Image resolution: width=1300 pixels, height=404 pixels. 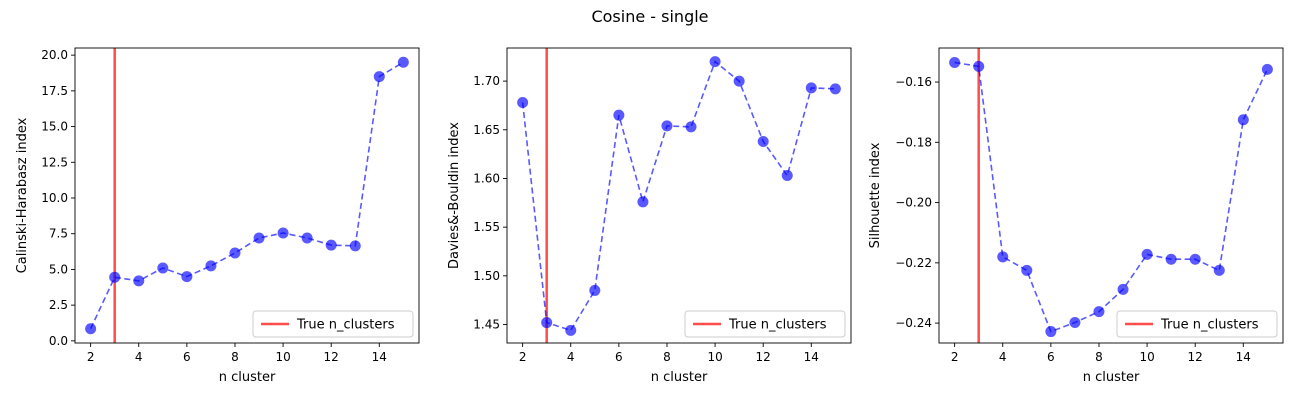 What do you see at coordinates (58, 269) in the screenshot?
I see `y-tick-label: 5.0` at bounding box center [58, 269].